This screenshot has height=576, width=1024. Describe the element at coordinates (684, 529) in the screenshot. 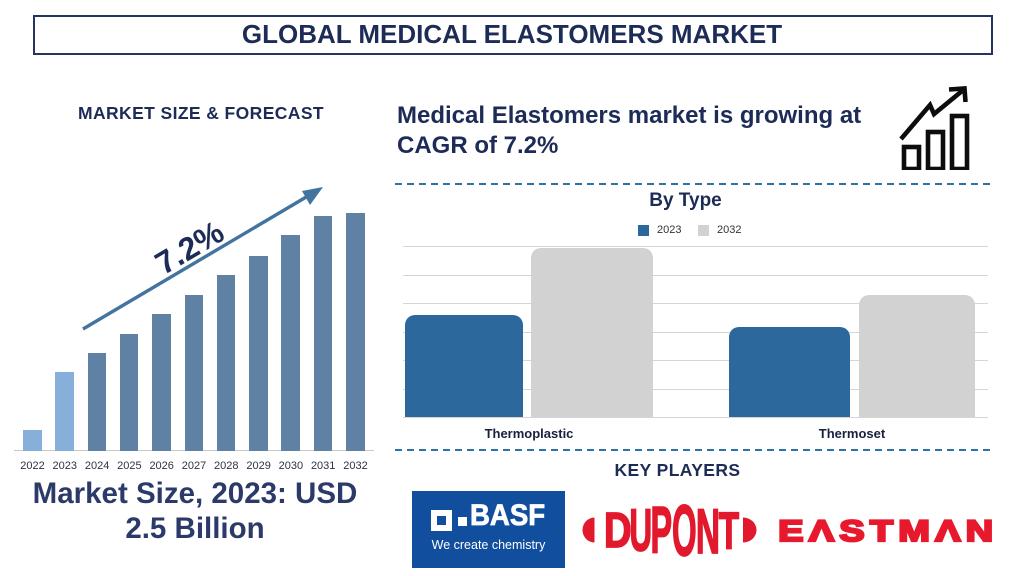

I see `svg-text: O` at that location.